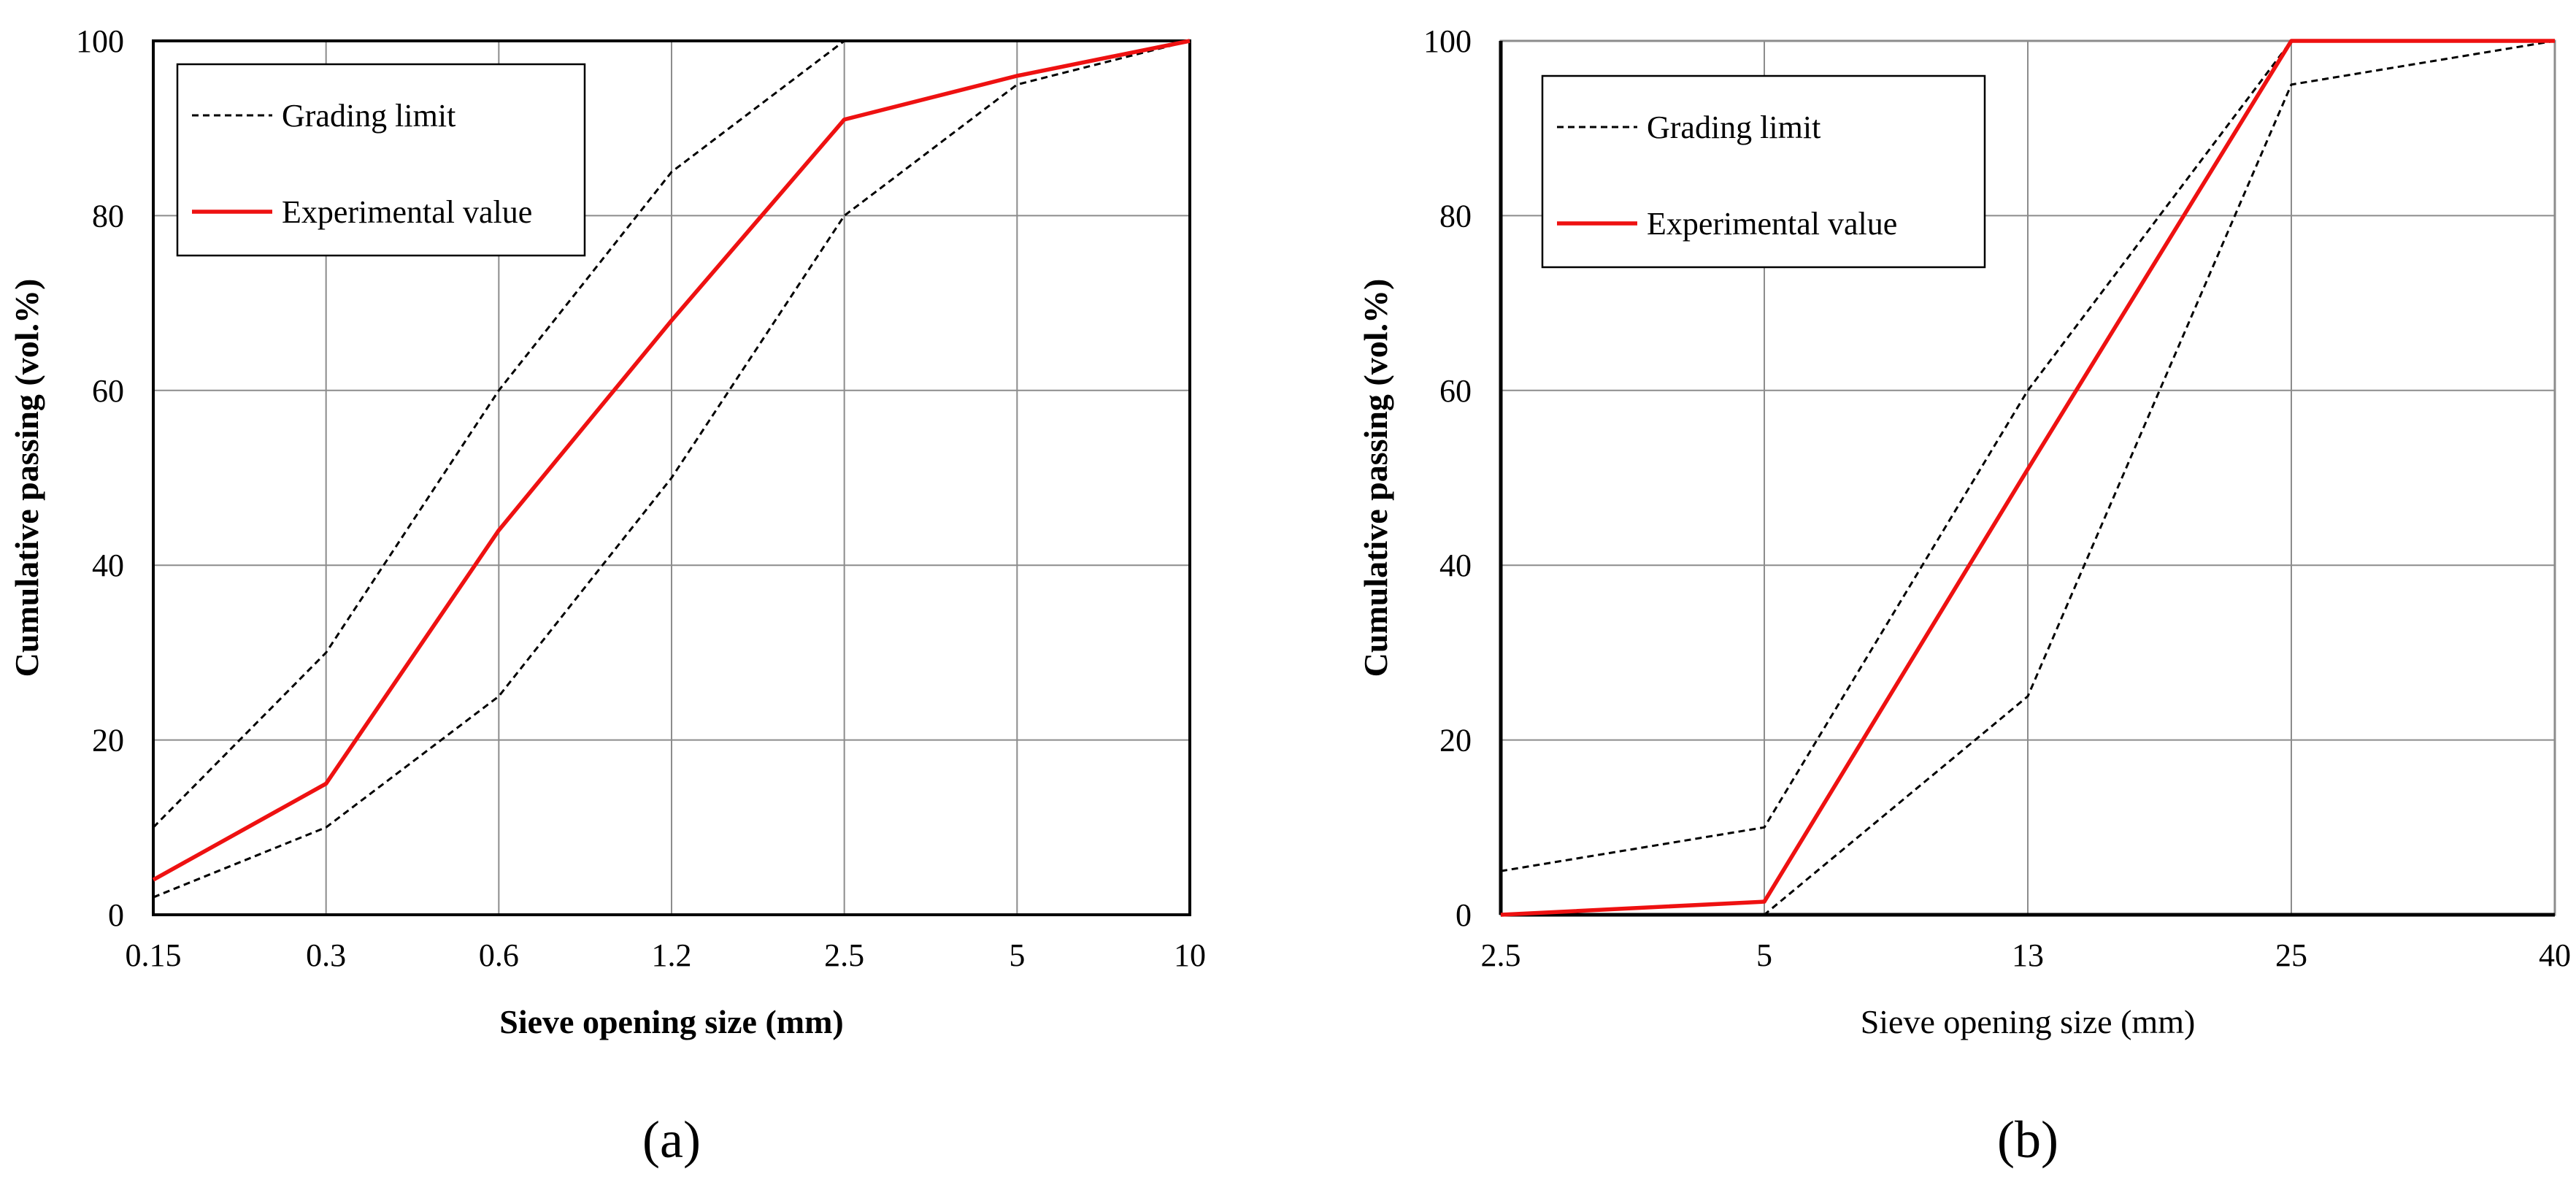  What do you see at coordinates (2291, 955) in the screenshot?
I see `x-tick-label-3: 25` at bounding box center [2291, 955].